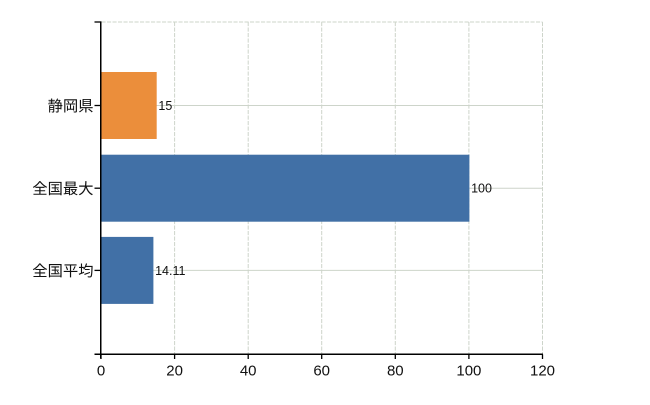 The height and width of the screenshot is (405, 650). What do you see at coordinates (395, 370) in the screenshot?
I see `svg-text: 80` at bounding box center [395, 370].